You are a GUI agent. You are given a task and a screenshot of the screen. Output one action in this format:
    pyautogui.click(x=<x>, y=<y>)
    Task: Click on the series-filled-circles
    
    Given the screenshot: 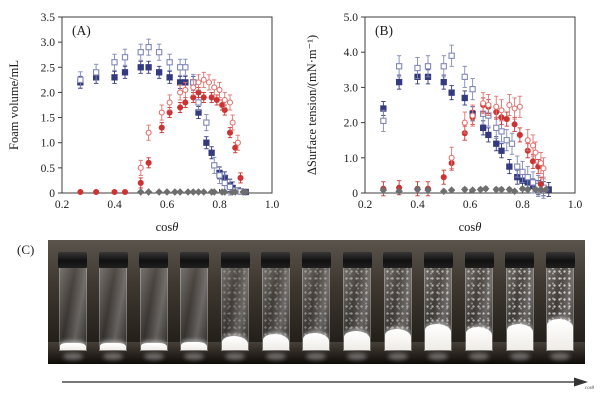 What is the action you would take?
    pyautogui.click(x=462, y=147)
    